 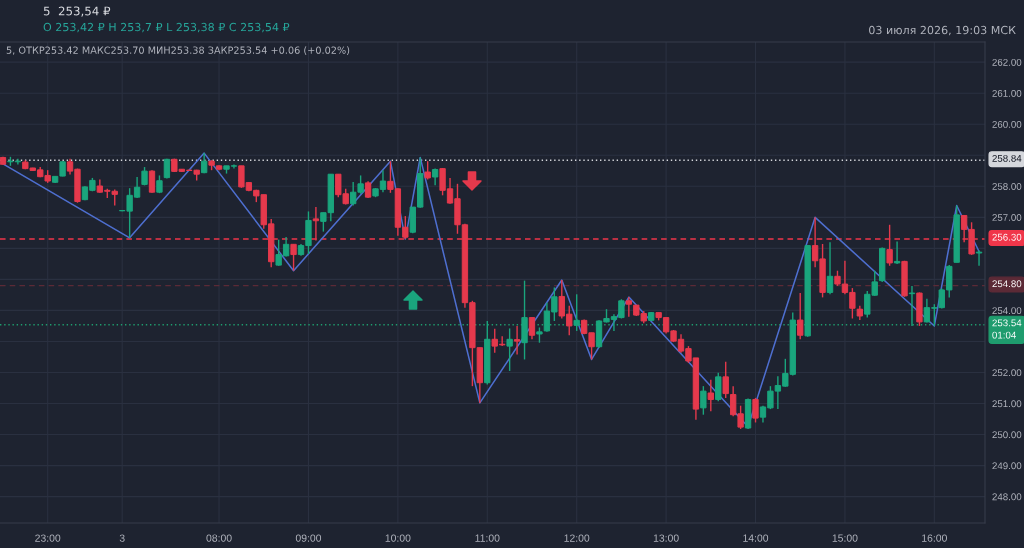 What do you see at coordinates (1007, 373) in the screenshot?
I see `y-tick-label: 252.00` at bounding box center [1007, 373].